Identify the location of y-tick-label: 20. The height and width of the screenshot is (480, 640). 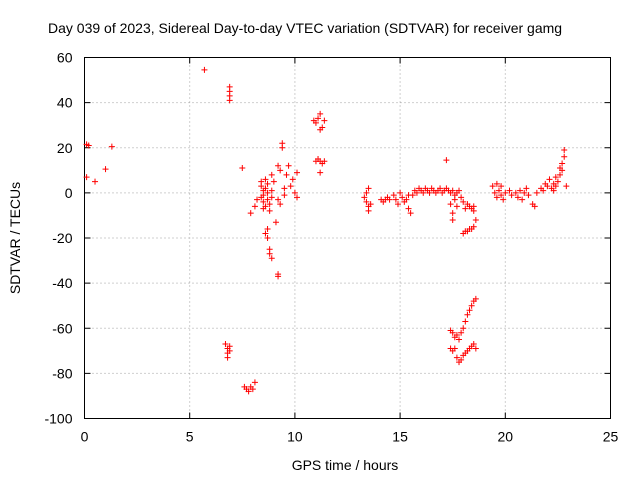
(65, 148).